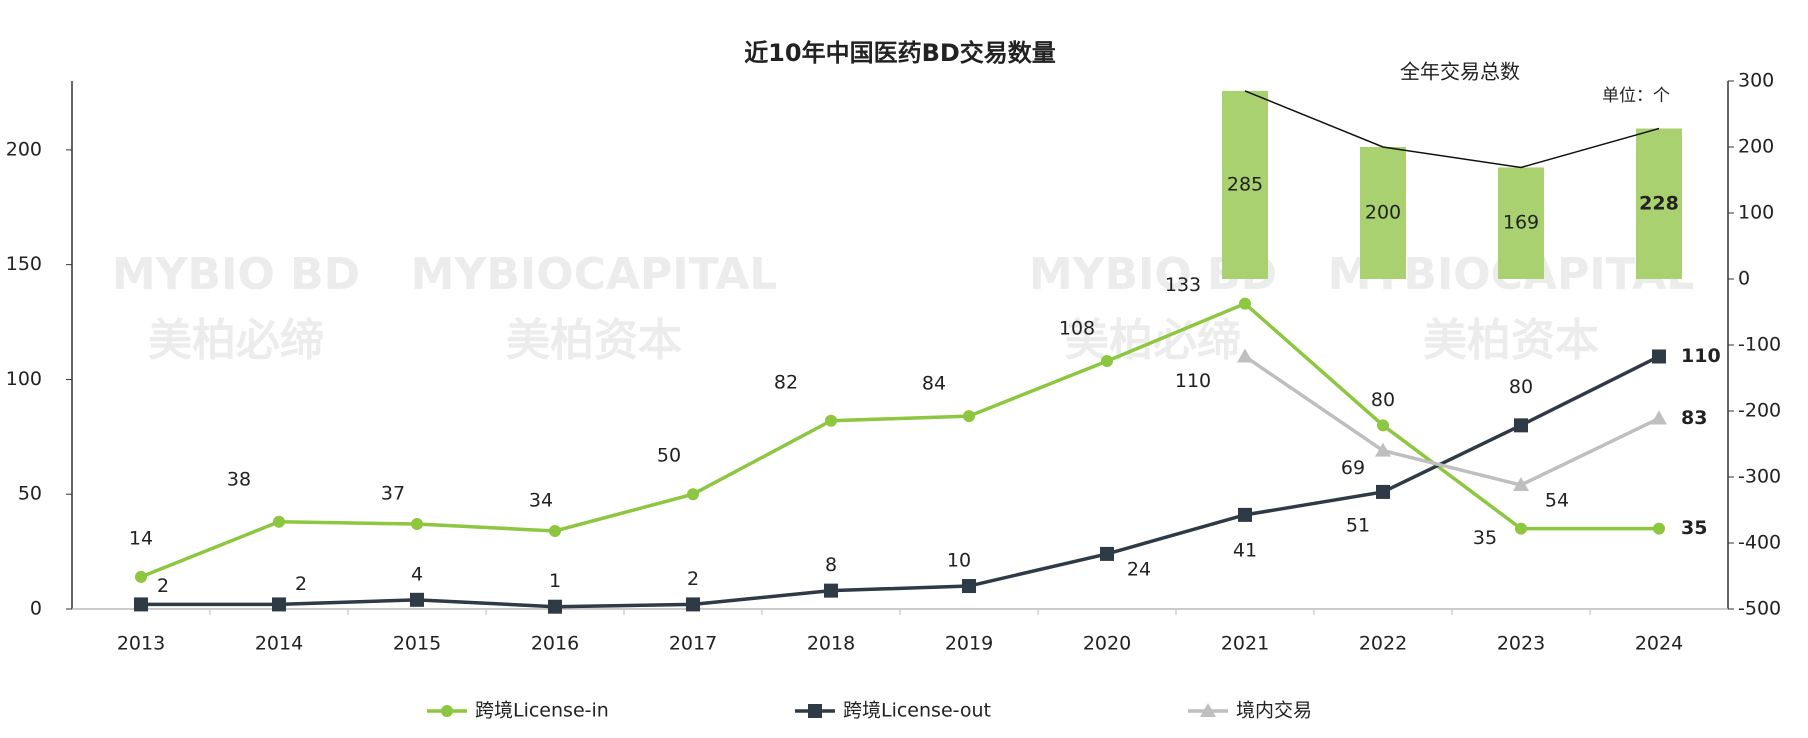  I want to click on x-tick-label: 2014, so click(279, 644).